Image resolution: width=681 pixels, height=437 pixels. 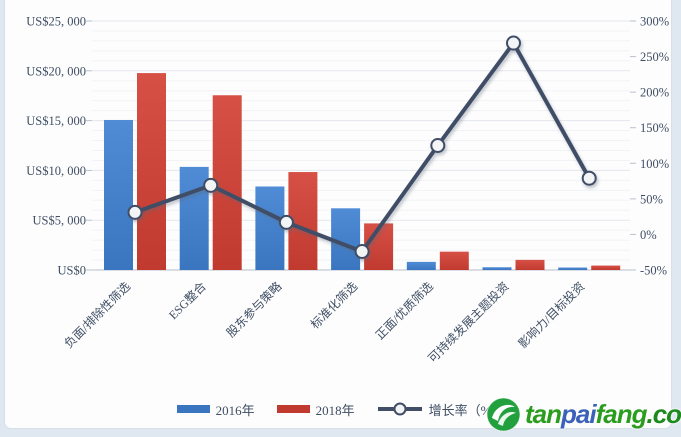 I want to click on watermark-text: tanpaifang.com, so click(x=603, y=414).